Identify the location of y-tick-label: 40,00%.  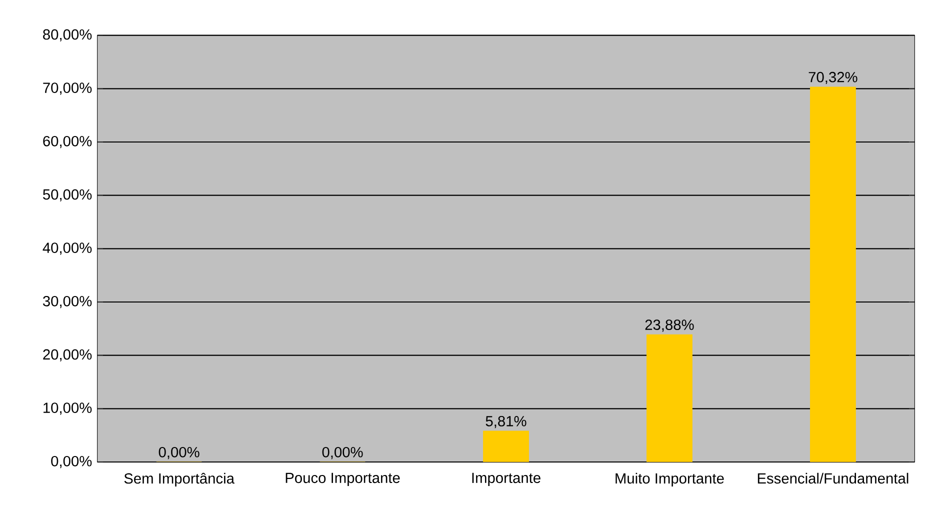
(67, 248).